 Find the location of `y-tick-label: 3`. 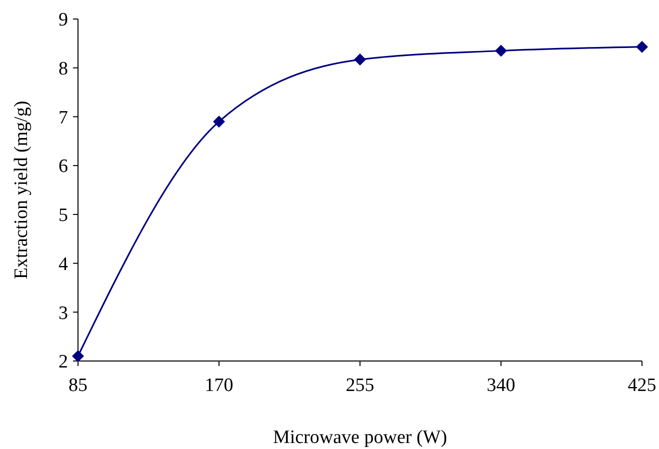

y-tick-label: 3 is located at coordinates (63, 313).